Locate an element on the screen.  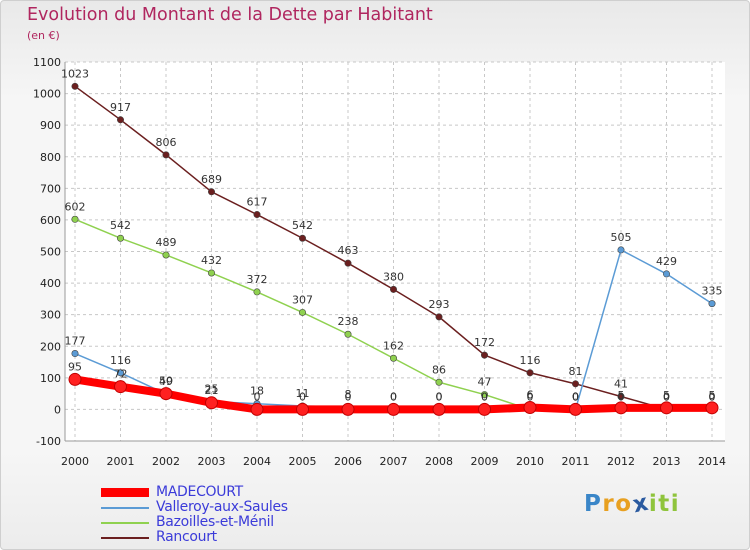
x-tick-label: 2002 is located at coordinates (166, 461).